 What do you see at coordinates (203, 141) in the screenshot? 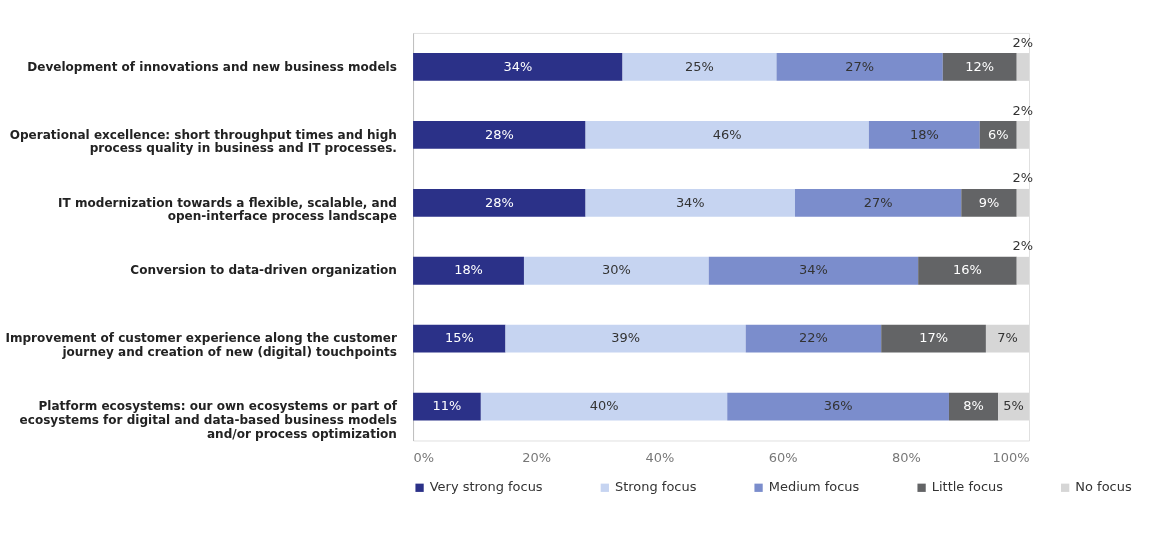
I see `y-tick-label: Operational excellence: short throughput times and high process quality in business and IT processes.` at bounding box center [203, 141].